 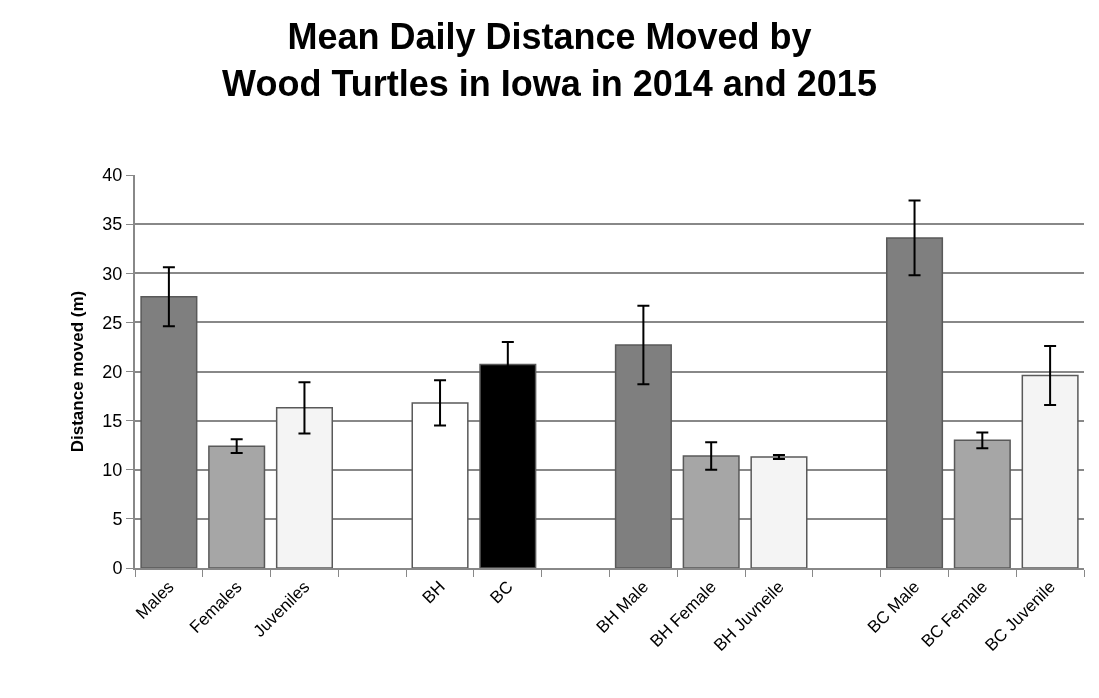 What do you see at coordinates (117, 568) in the screenshot?
I see `y-tick-label: 0` at bounding box center [117, 568].